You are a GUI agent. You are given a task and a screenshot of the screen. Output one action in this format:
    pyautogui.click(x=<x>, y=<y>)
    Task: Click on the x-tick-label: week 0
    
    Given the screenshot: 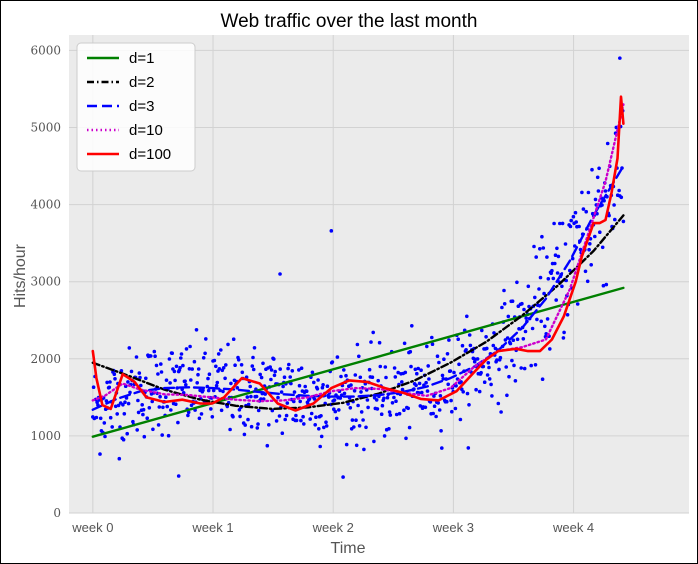 What is the action you would take?
    pyautogui.click(x=92, y=527)
    